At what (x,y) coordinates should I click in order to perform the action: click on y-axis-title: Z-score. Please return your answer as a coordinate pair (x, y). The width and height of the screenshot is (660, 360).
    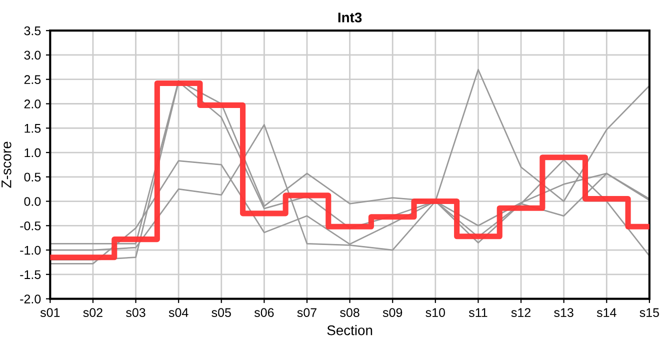
    Looking at the image, I should click on (7, 165).